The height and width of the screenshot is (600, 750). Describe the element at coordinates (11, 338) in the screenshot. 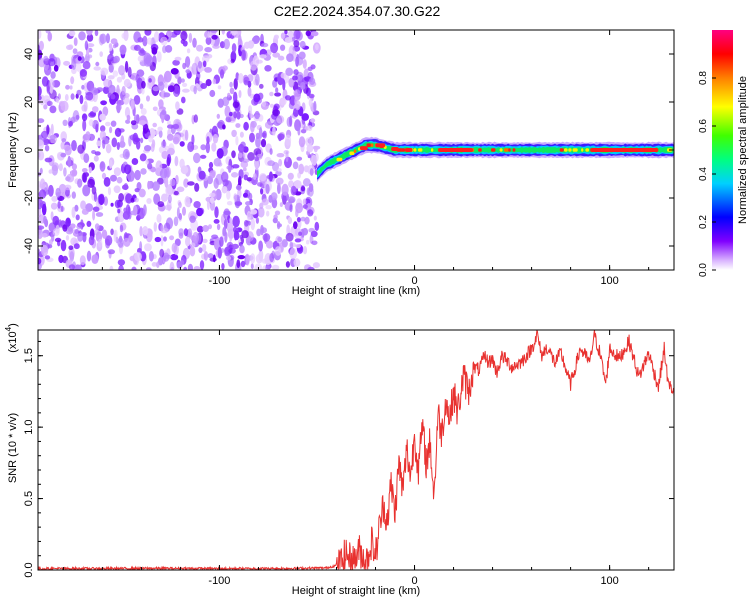

I see `snr-exponent: (x104)` at that location.